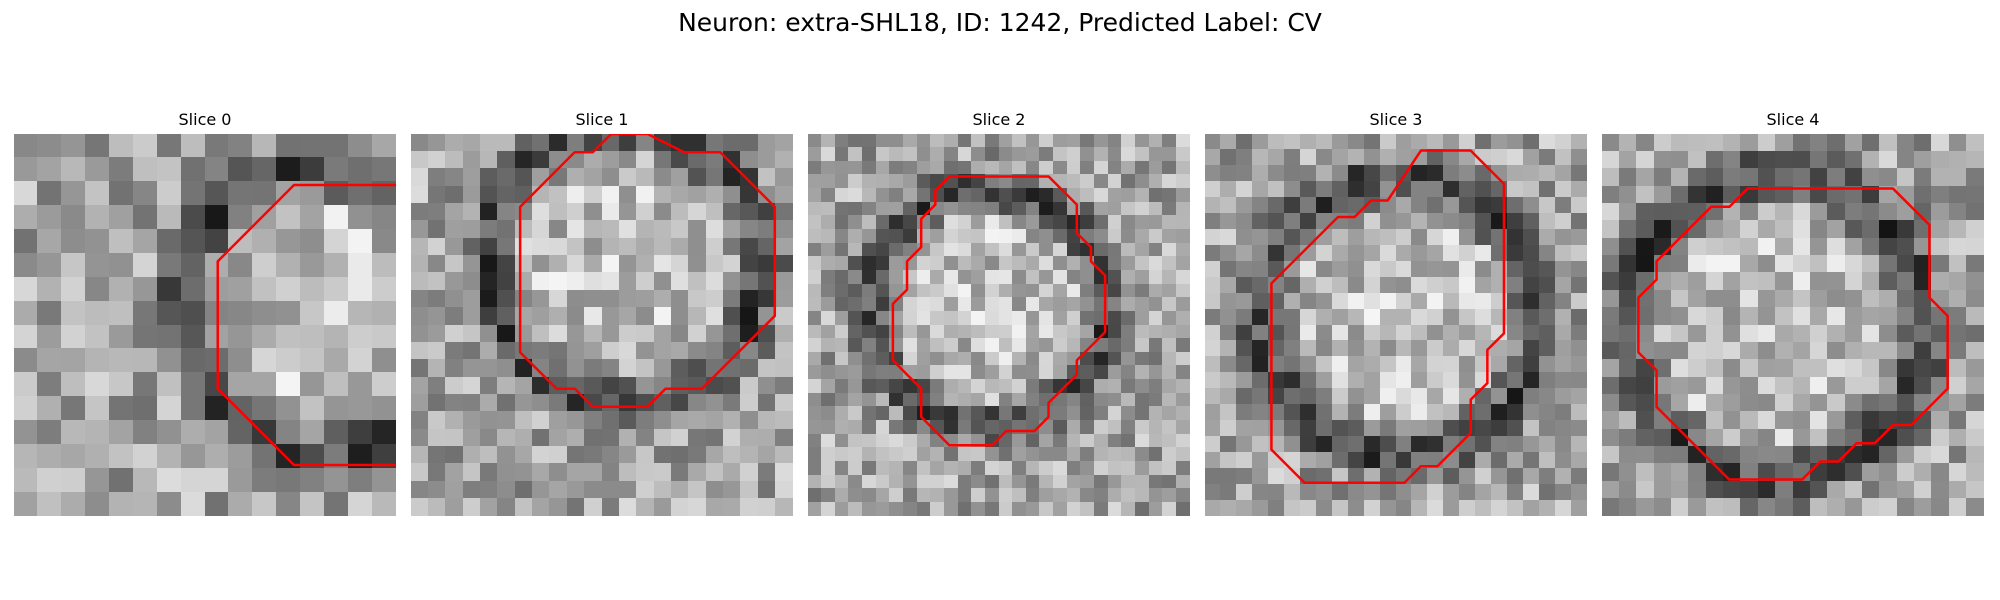 This screenshot has width=2000, height=600. I want to click on slice-panel-3: Slice 3, so click(1396, 312).